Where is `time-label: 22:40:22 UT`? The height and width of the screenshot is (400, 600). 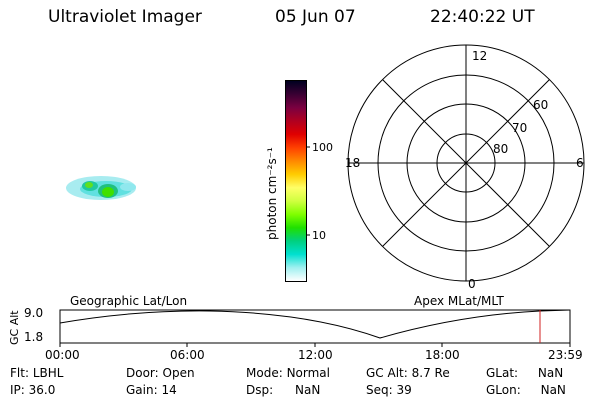 time-label: 22:40:22 UT is located at coordinates (482, 17).